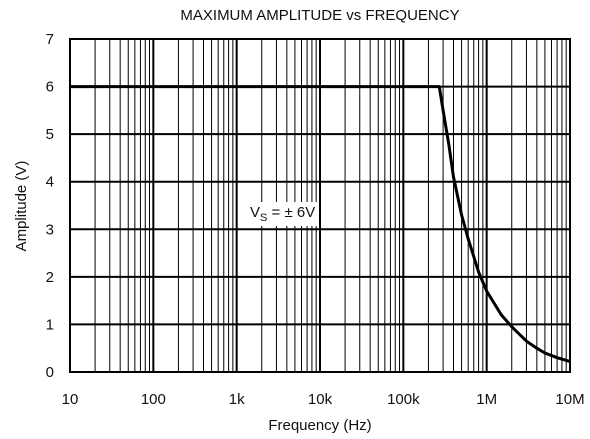  I want to click on supply-voltage-annotation: VS = ± 6V, so click(282, 214).